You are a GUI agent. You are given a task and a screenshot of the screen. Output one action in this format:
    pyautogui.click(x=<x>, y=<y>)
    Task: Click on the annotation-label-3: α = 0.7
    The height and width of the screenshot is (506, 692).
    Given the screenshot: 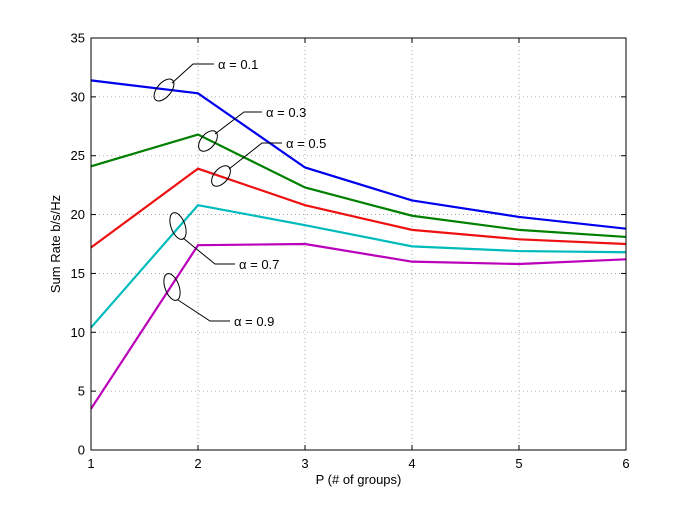 What is the action you would take?
    pyautogui.click(x=259, y=264)
    